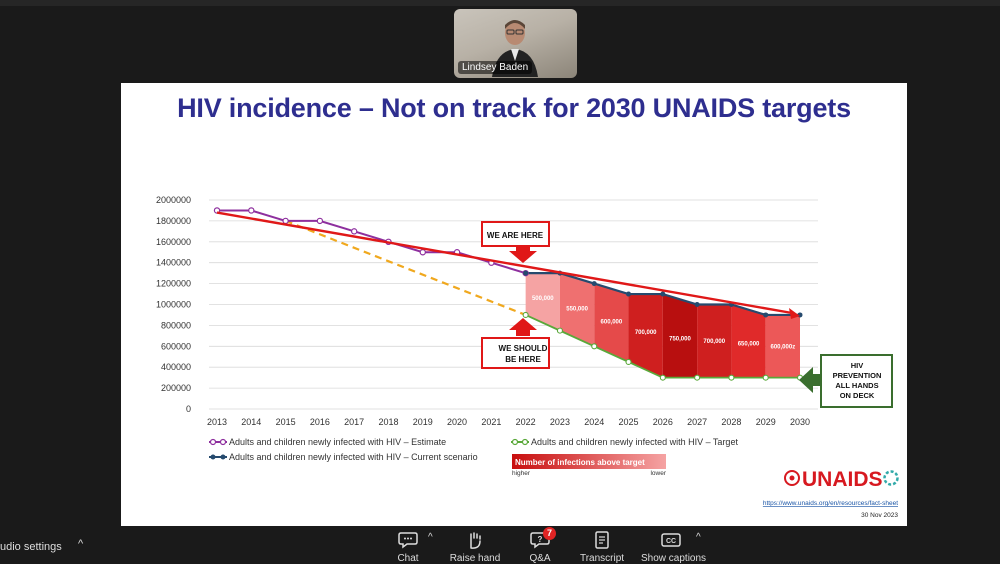 Image resolution: width=1000 pixels, height=564 pixels. What do you see at coordinates (251, 422) in the screenshot?
I see `x-tick-label: 2014` at bounding box center [251, 422].